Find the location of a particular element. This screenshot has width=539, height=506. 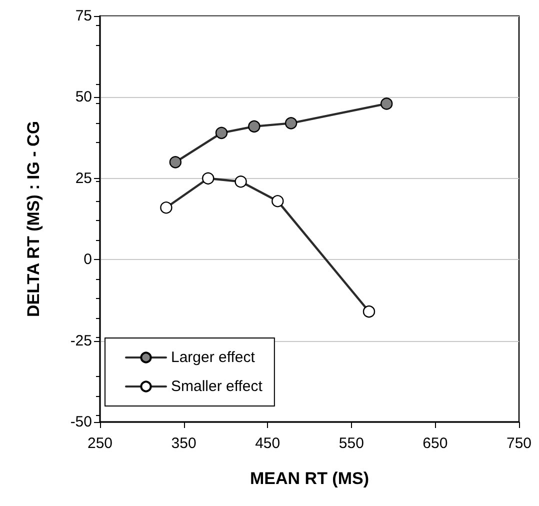

y-axis-title: DELTA RT (MS) : IG - CG is located at coordinates (33, 219).